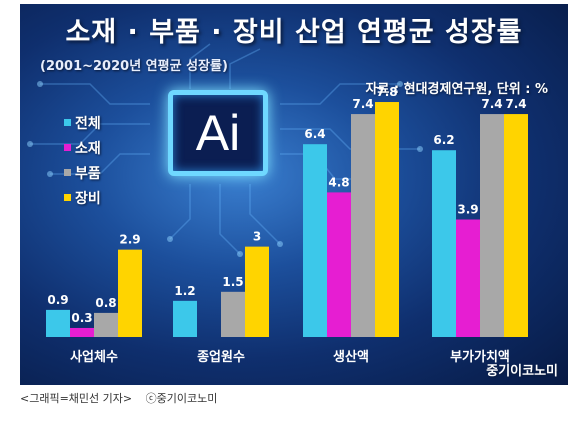  I want to click on legend-item: 소재, so click(82, 147).